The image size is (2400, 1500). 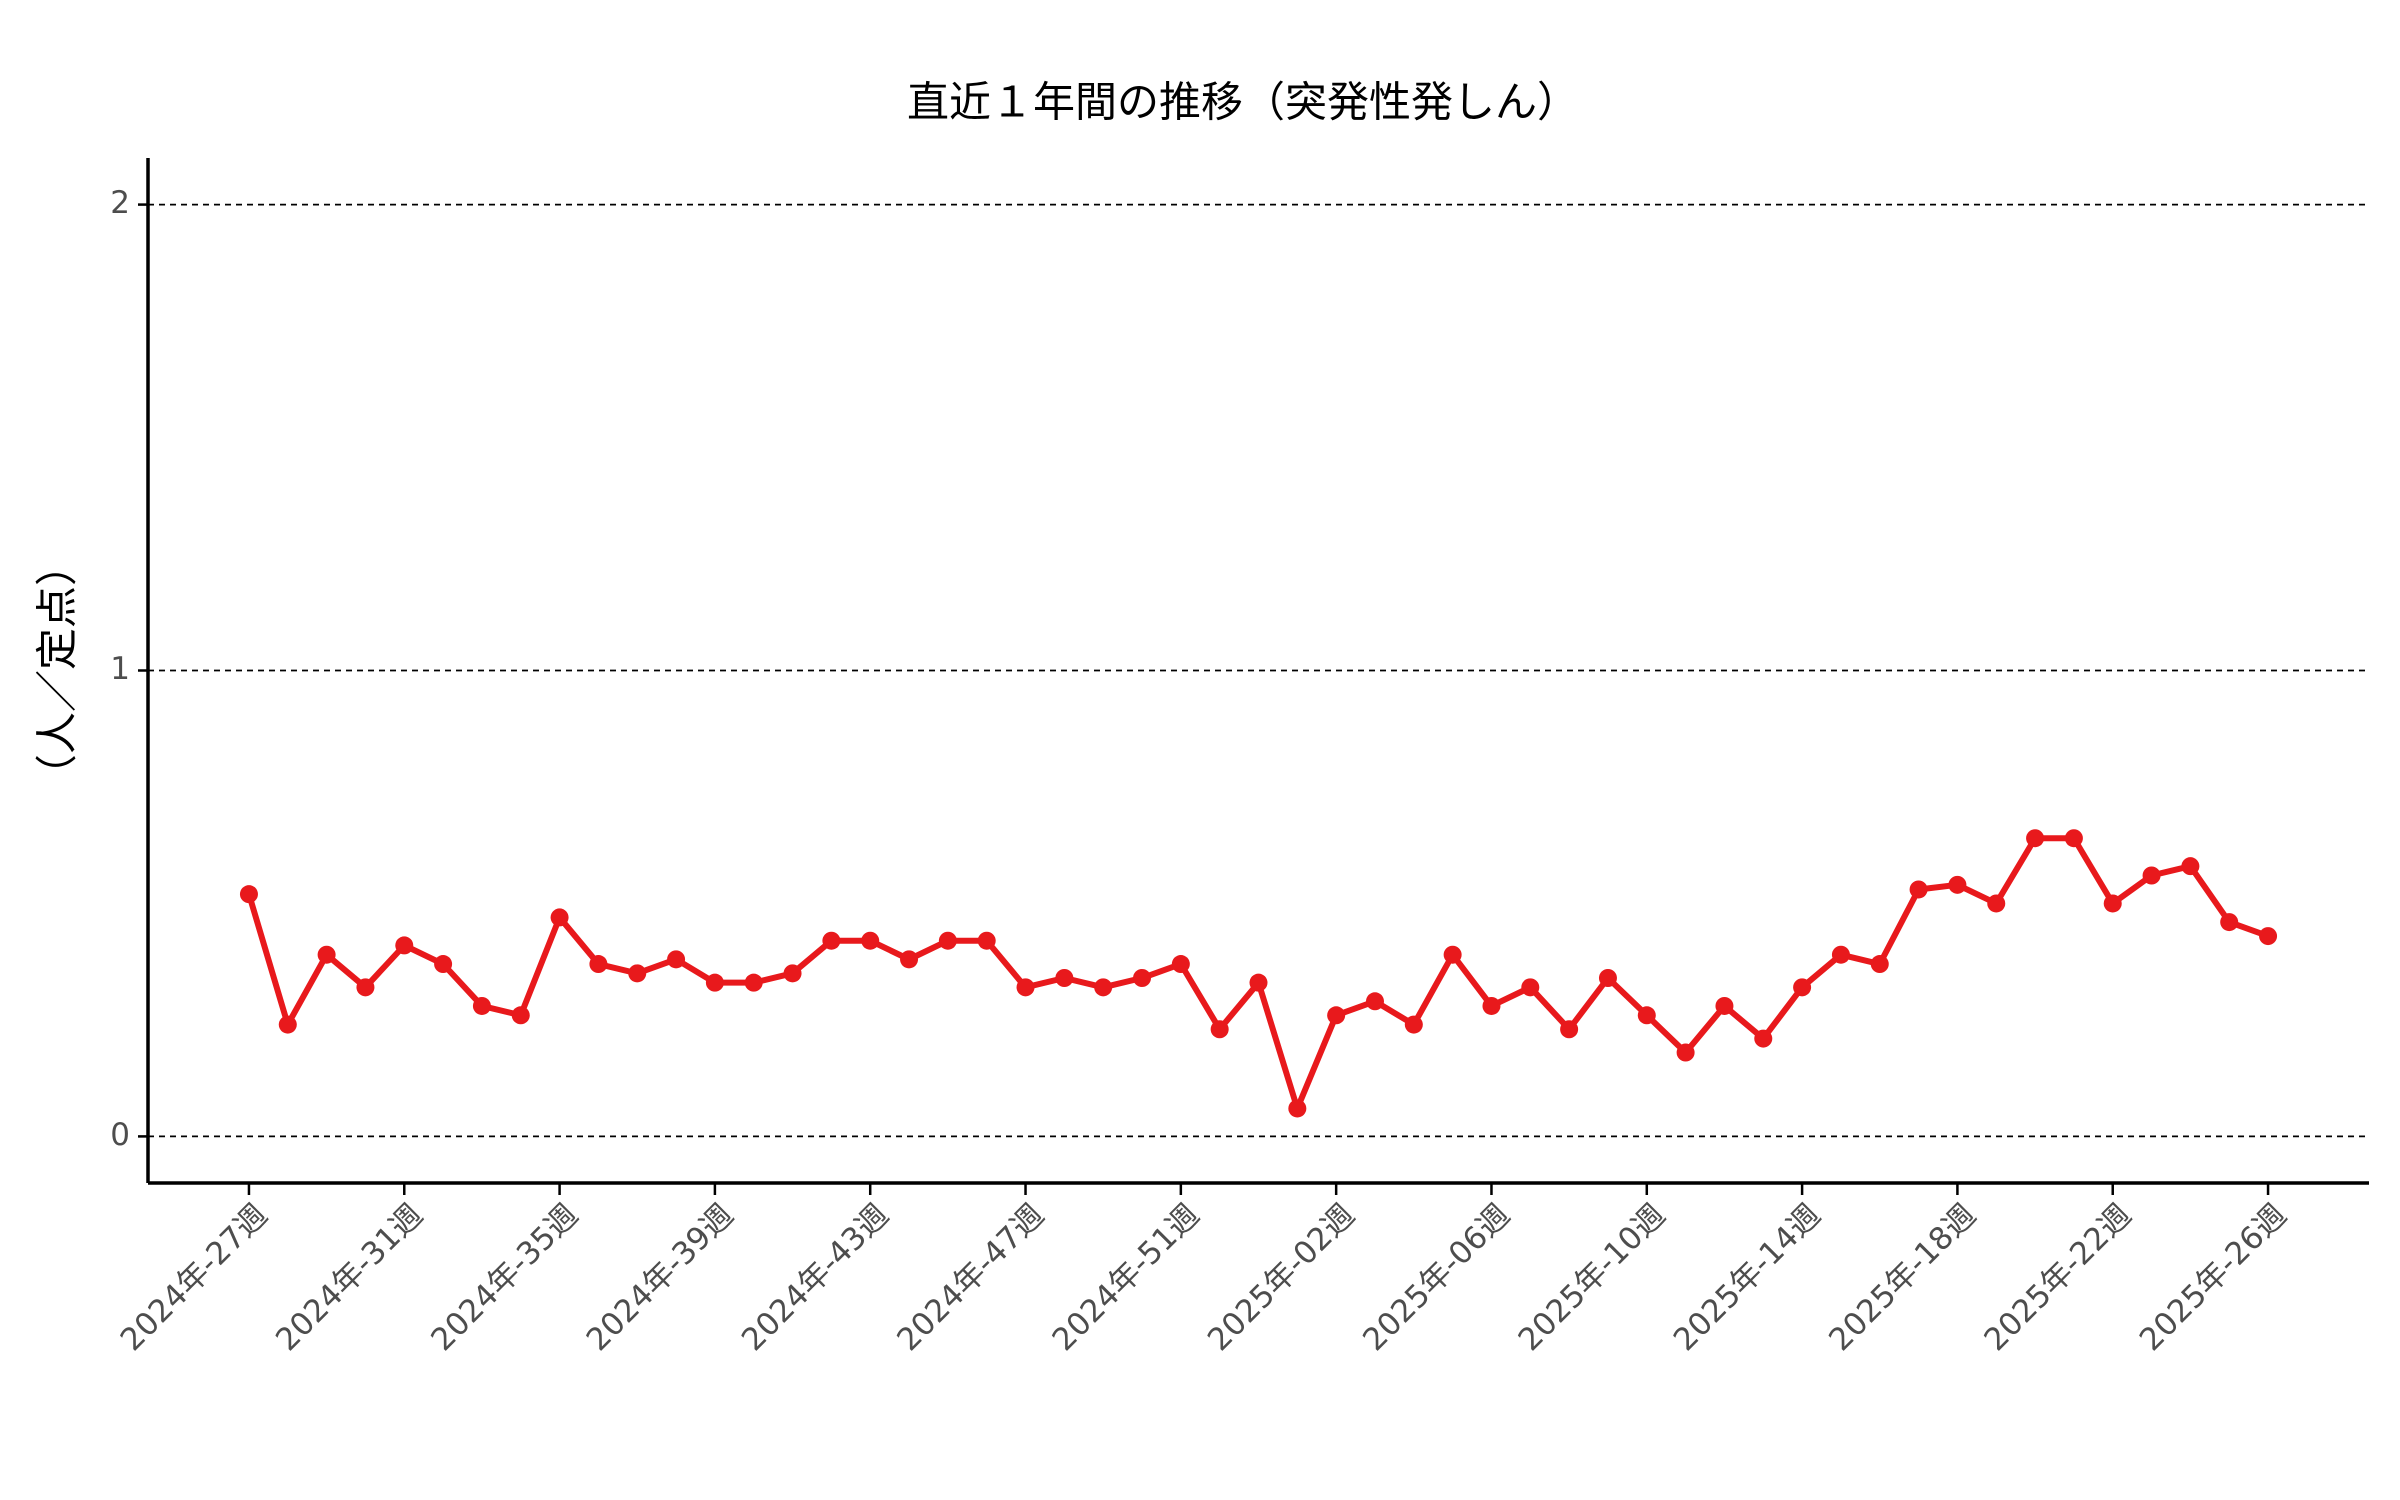 I want to click on chart-title: 直近１年間の推移（突発性発しん）, so click(x=1243, y=102).